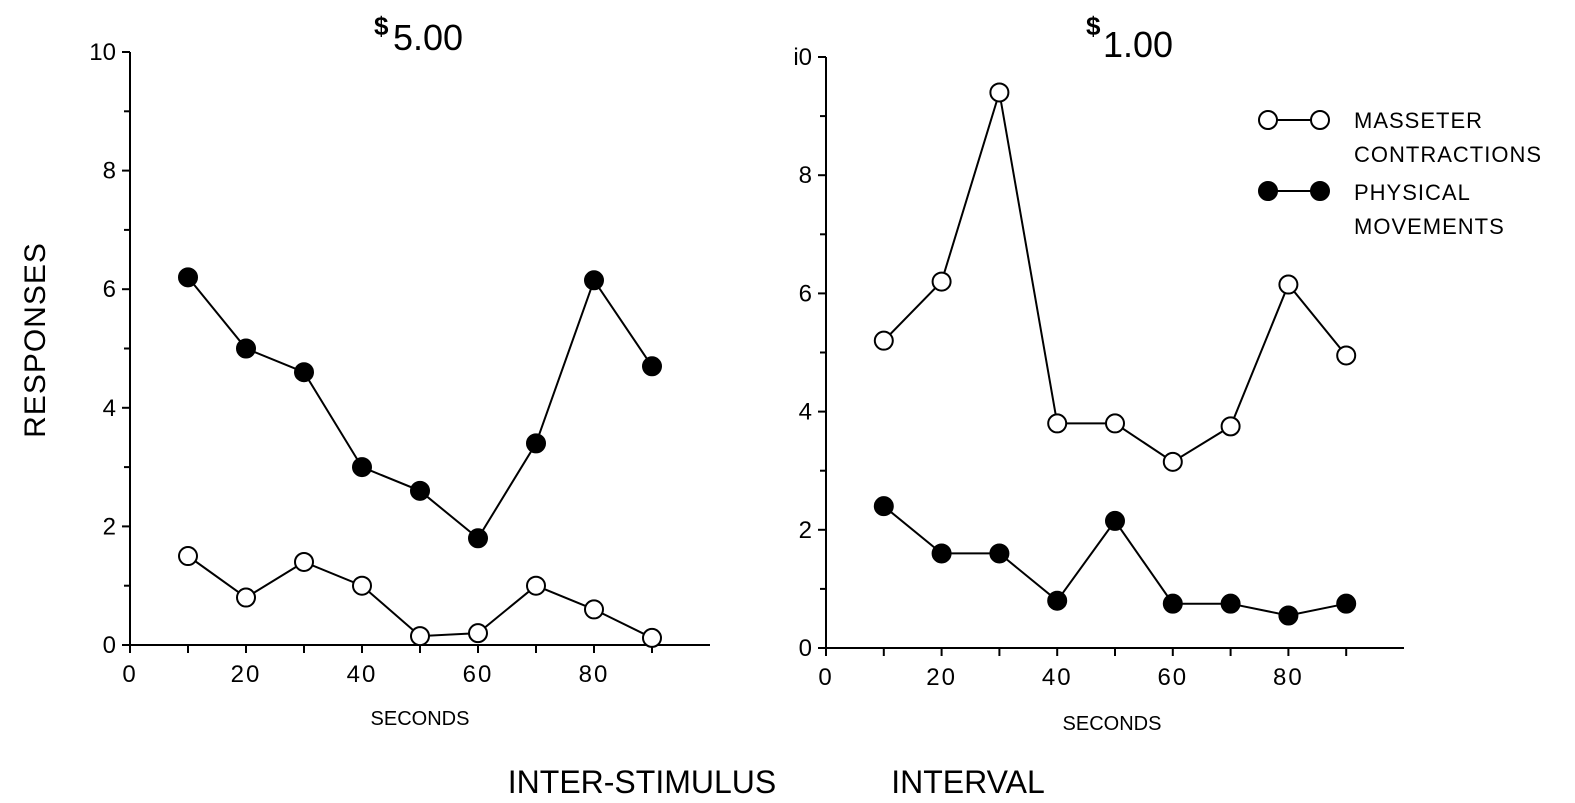  What do you see at coordinates (1418, 120) in the screenshot?
I see `legend-label-line: MASSETER` at bounding box center [1418, 120].